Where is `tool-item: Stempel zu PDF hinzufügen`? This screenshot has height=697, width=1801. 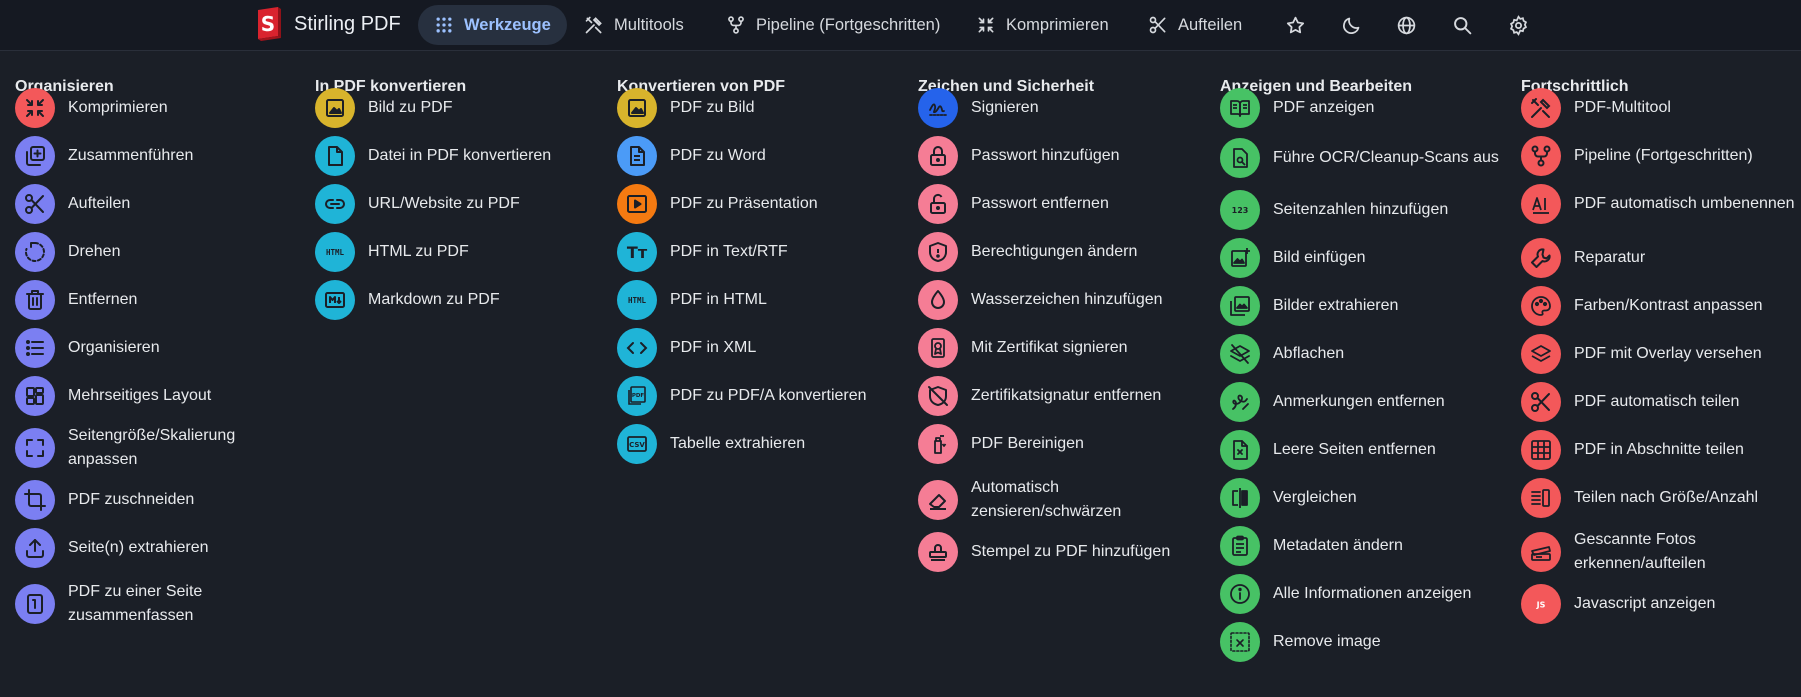
tool-item: Stempel zu PDF hinzufügen is located at coordinates (1068, 552).